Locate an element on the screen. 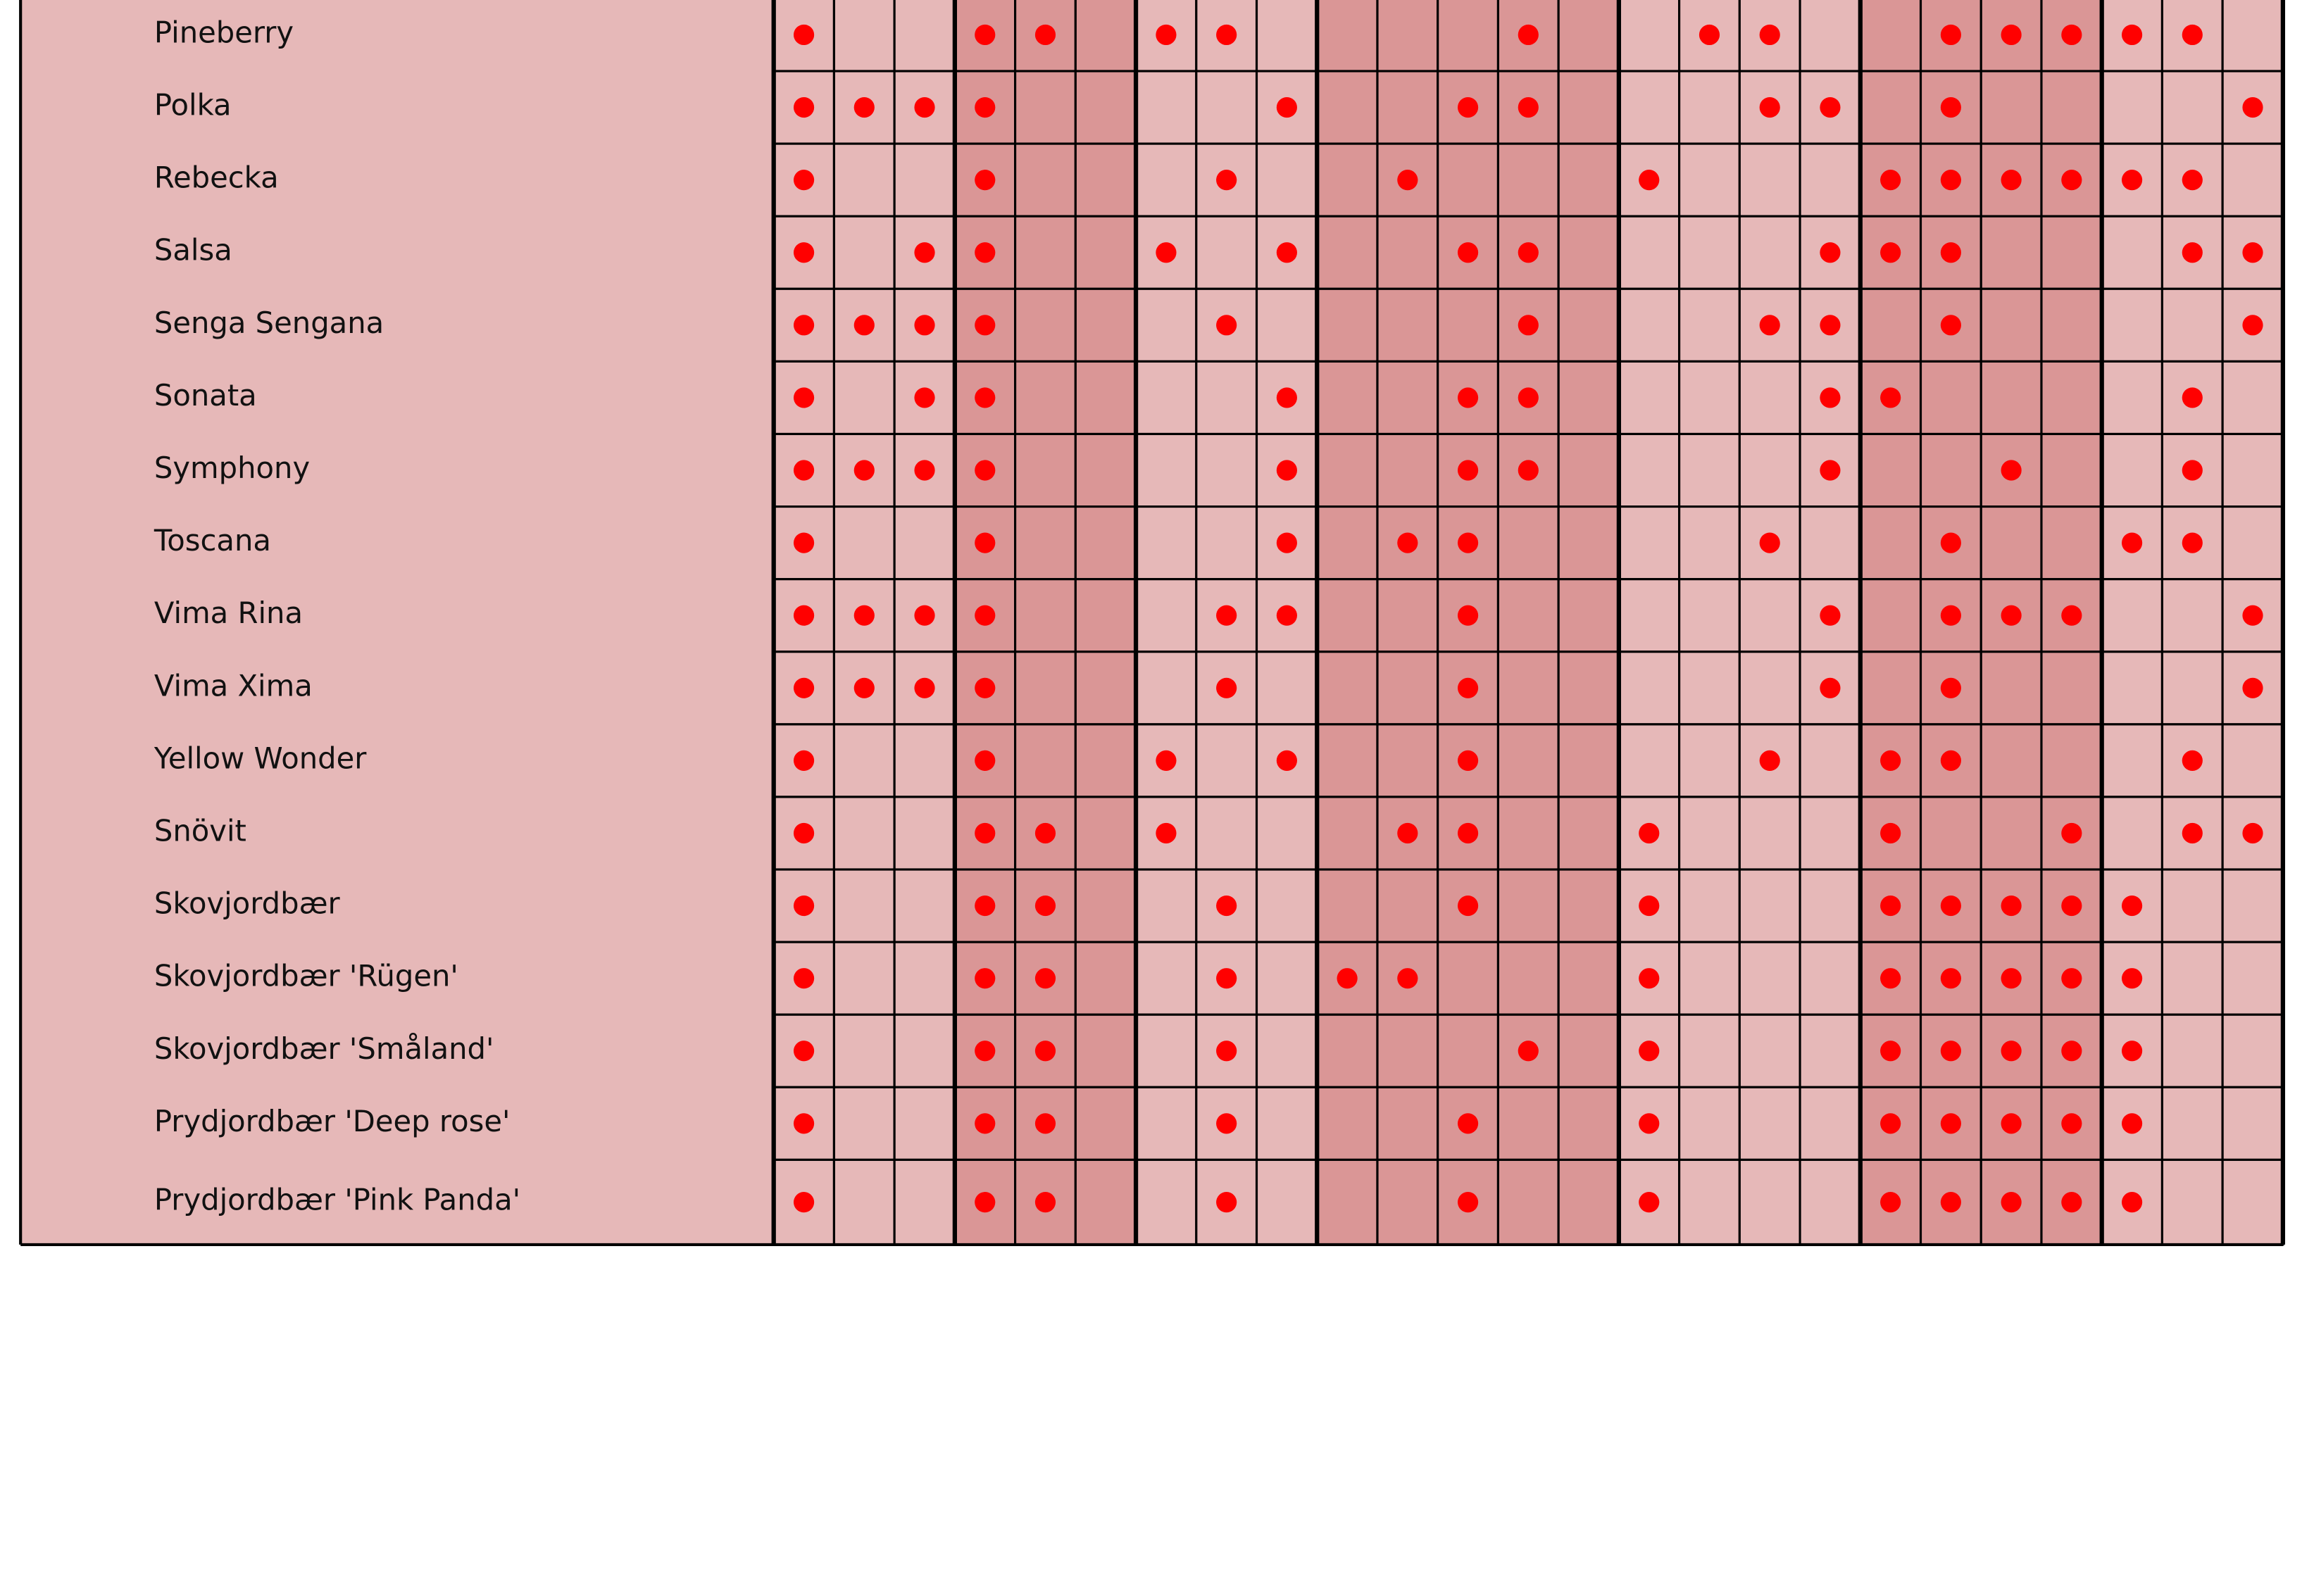 The height and width of the screenshot is (1596, 2302). row-label: Vima Xima is located at coordinates (233, 685).